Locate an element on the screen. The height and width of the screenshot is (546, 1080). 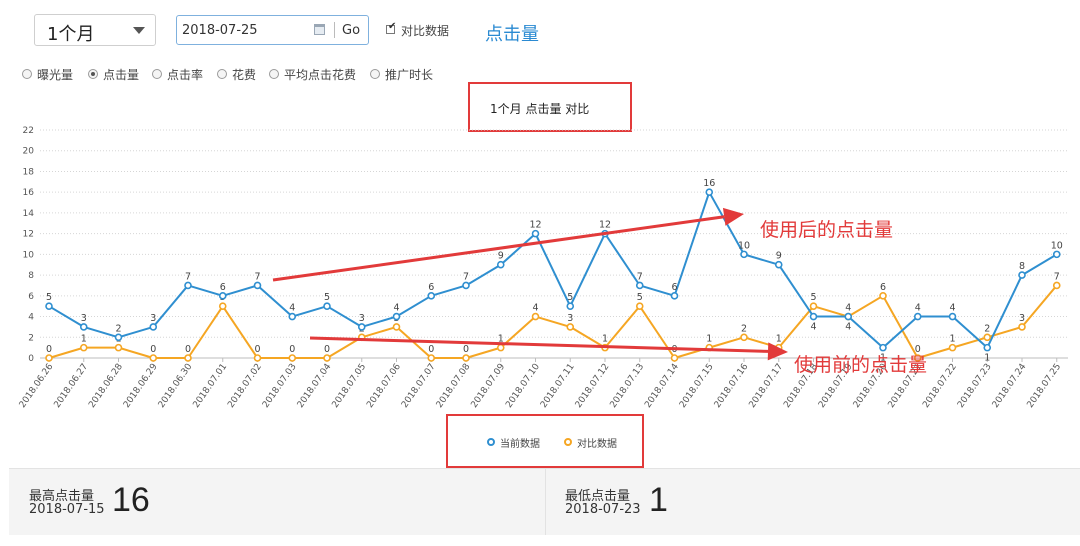
annotation-arrow-before-head is located at coordinates (777, 351).